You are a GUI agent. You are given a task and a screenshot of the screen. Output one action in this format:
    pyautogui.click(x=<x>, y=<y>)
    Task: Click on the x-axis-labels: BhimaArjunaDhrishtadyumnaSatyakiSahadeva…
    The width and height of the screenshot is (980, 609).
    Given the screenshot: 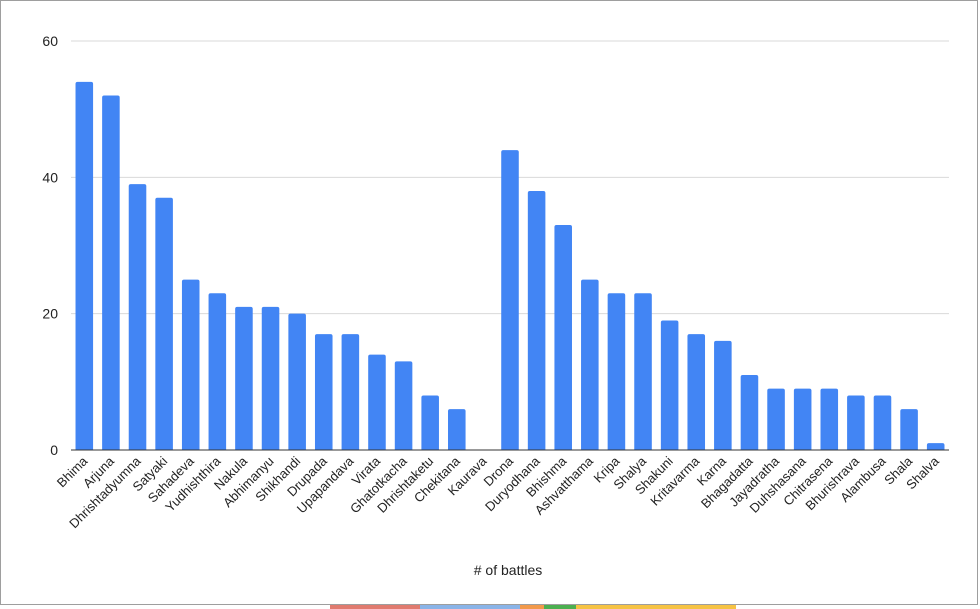 What is the action you would take?
    pyautogui.click(x=498, y=492)
    